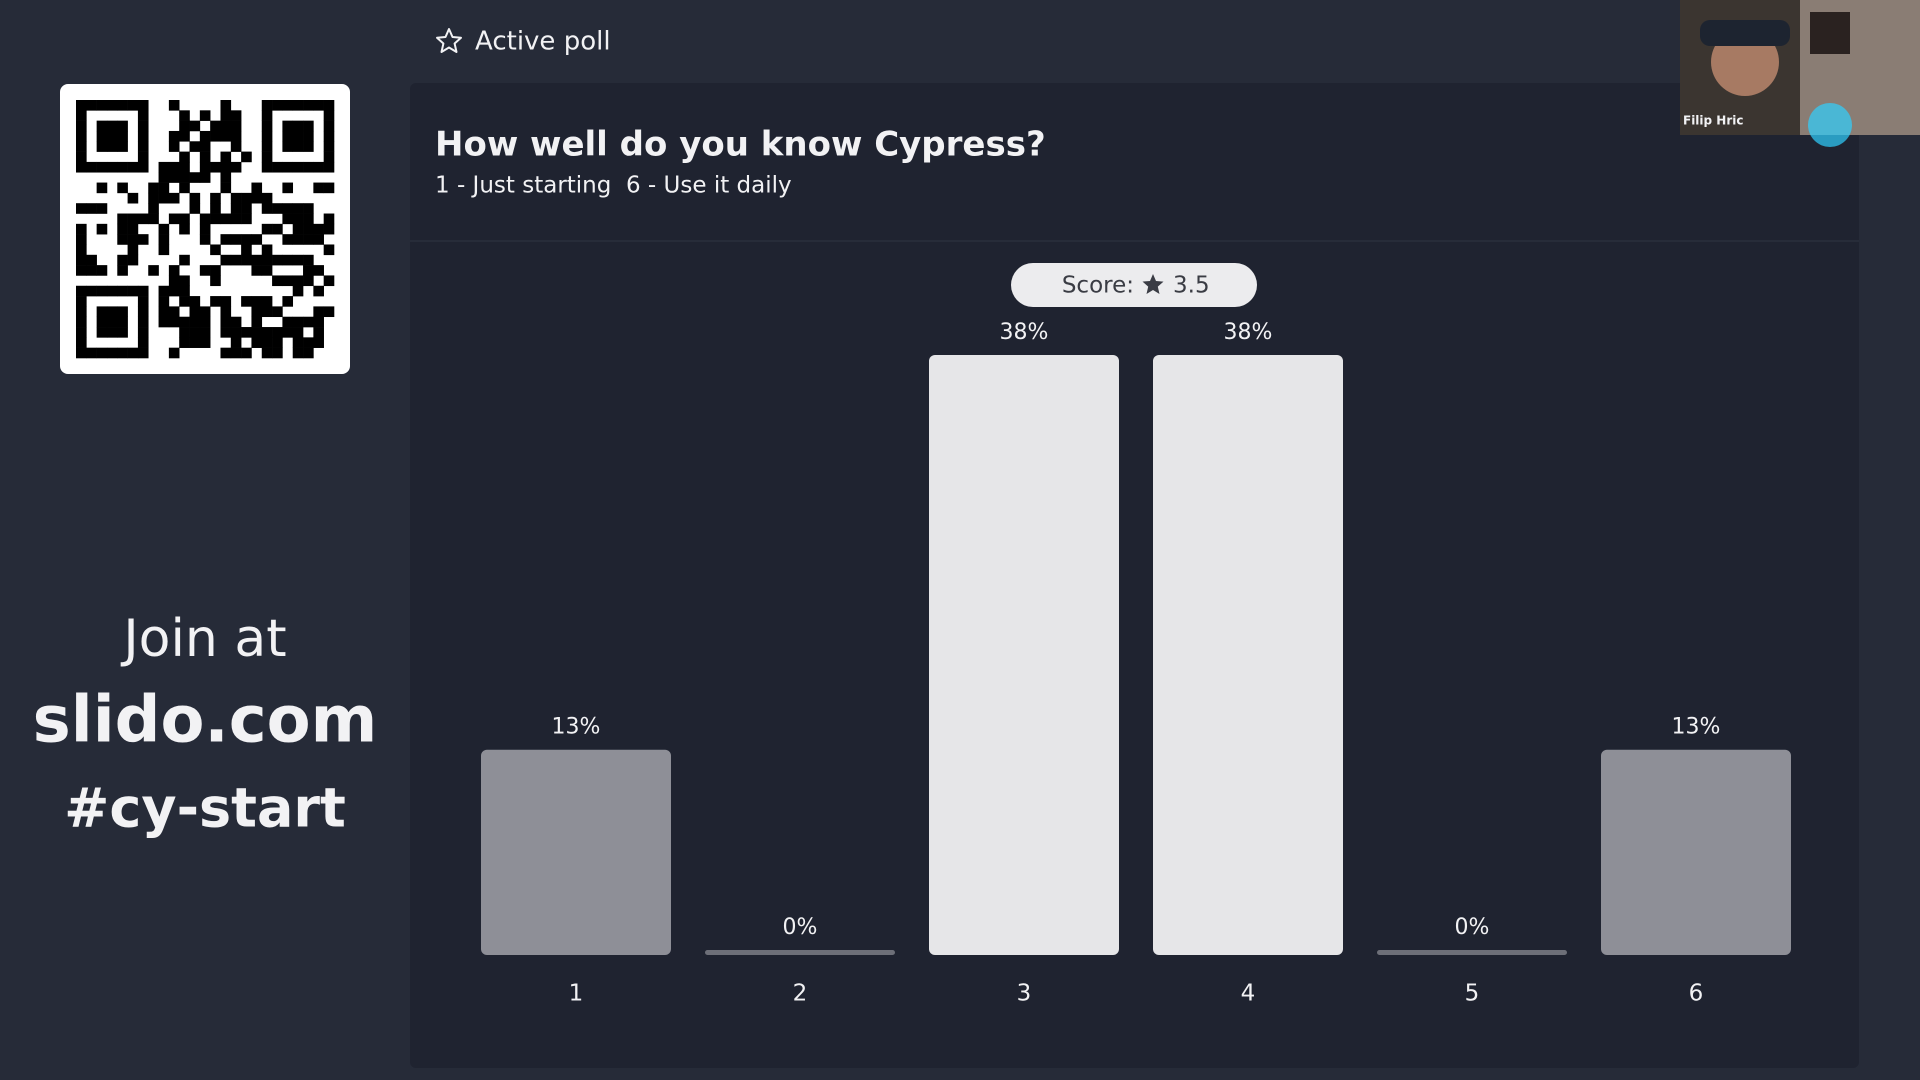 This screenshot has width=1920, height=1080. Describe the element at coordinates (1830, 125) in the screenshot. I see `webcam-light` at that location.